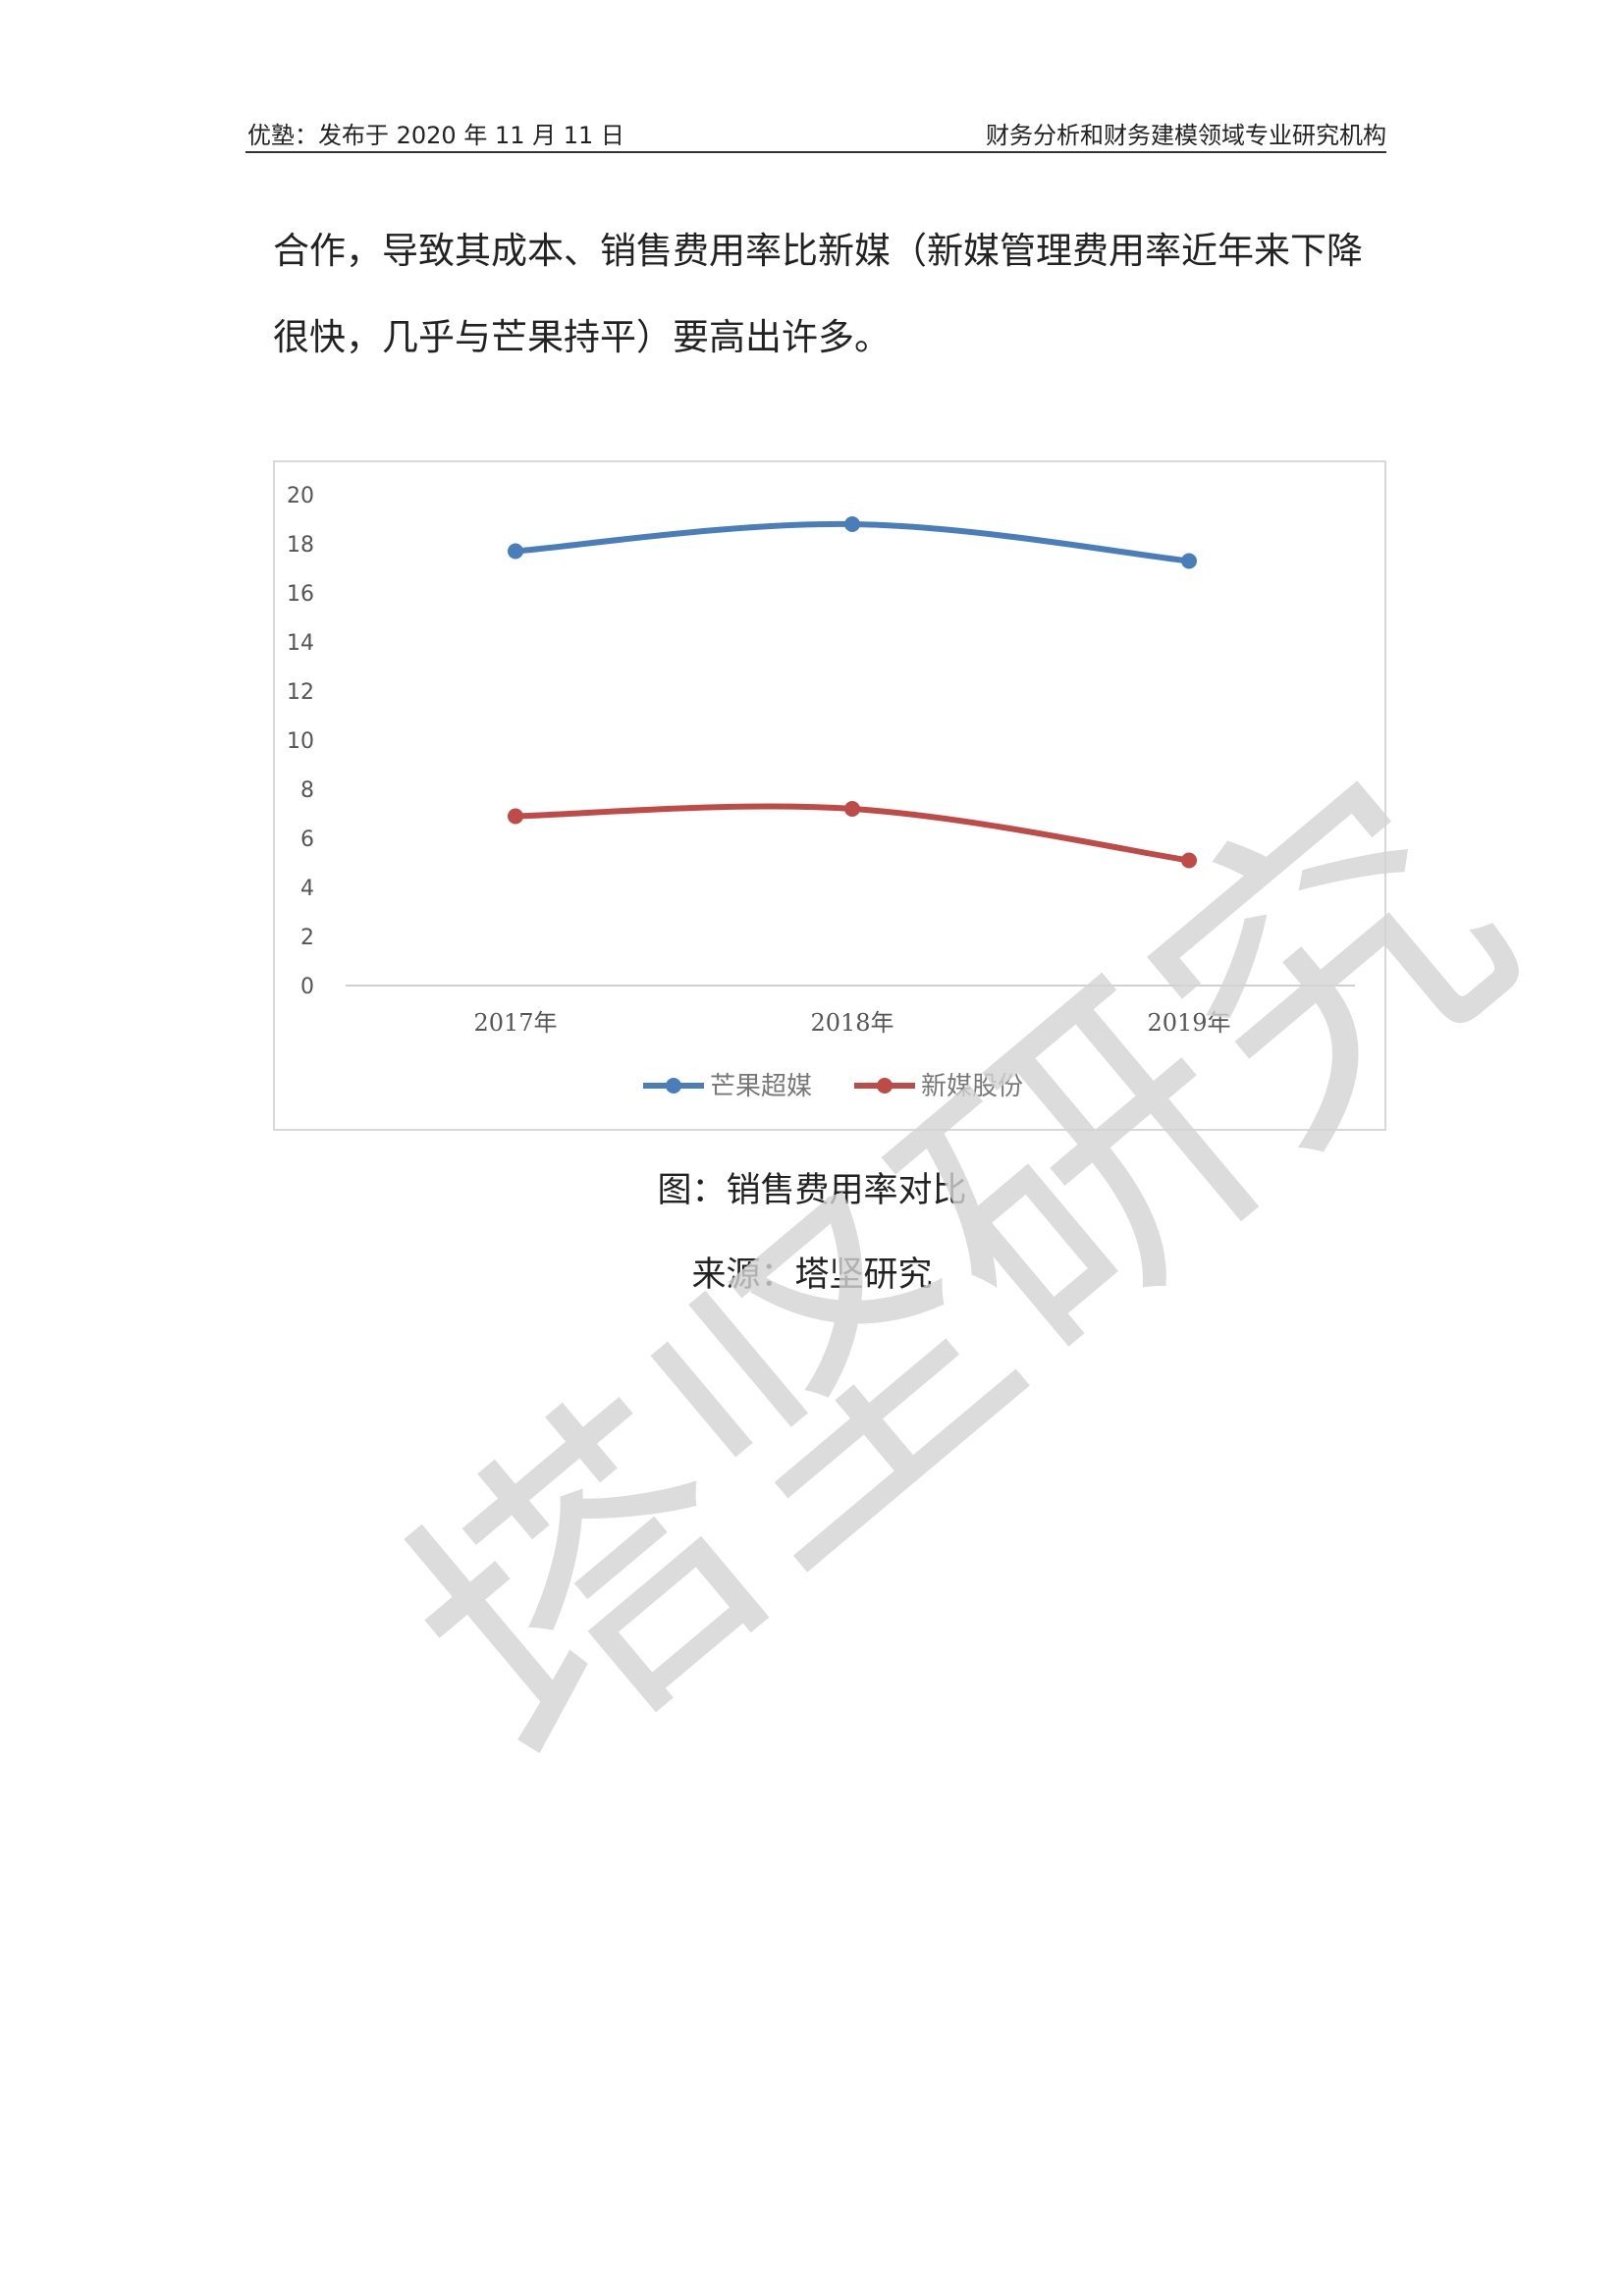  I want to click on figure-caption: 图：销售费用率对比, so click(812, 1190).